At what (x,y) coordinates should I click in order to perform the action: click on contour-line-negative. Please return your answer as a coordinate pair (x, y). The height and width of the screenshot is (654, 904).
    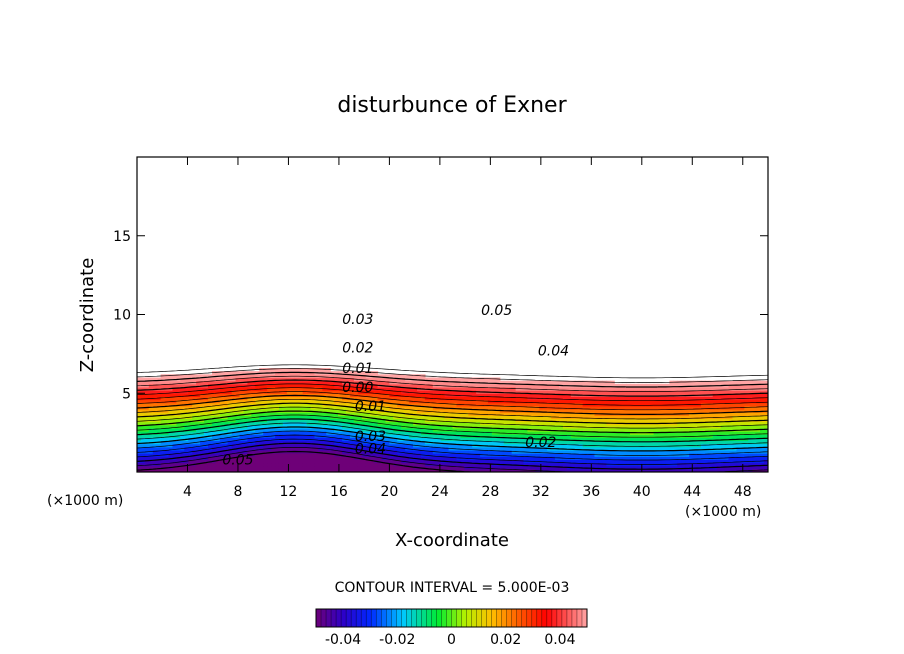
    Looking at the image, I should click on (304, 461).